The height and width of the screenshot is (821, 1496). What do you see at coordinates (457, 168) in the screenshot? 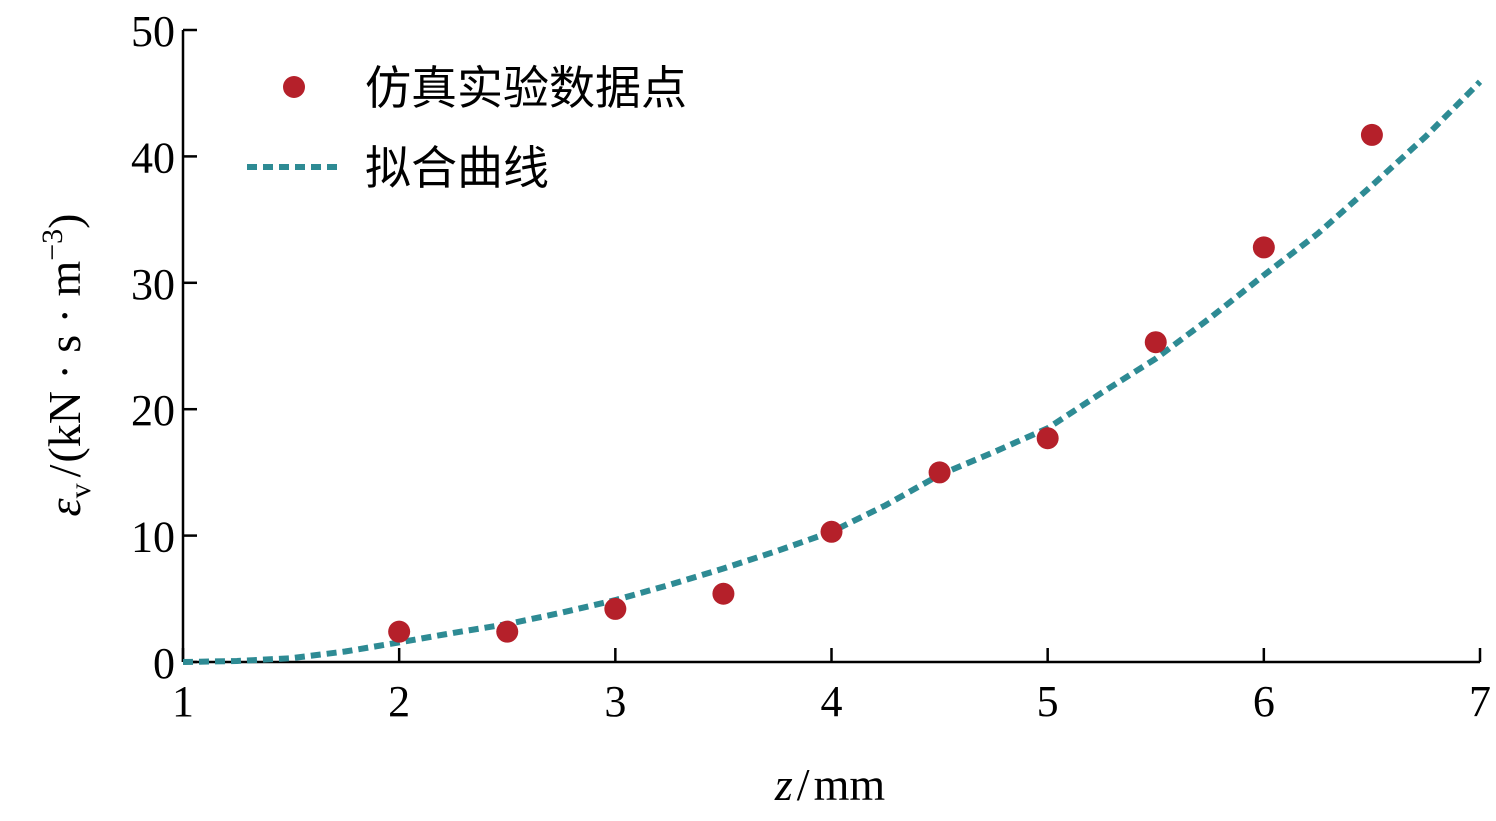
I see `legend-label-line: 拟合曲线` at bounding box center [457, 168].